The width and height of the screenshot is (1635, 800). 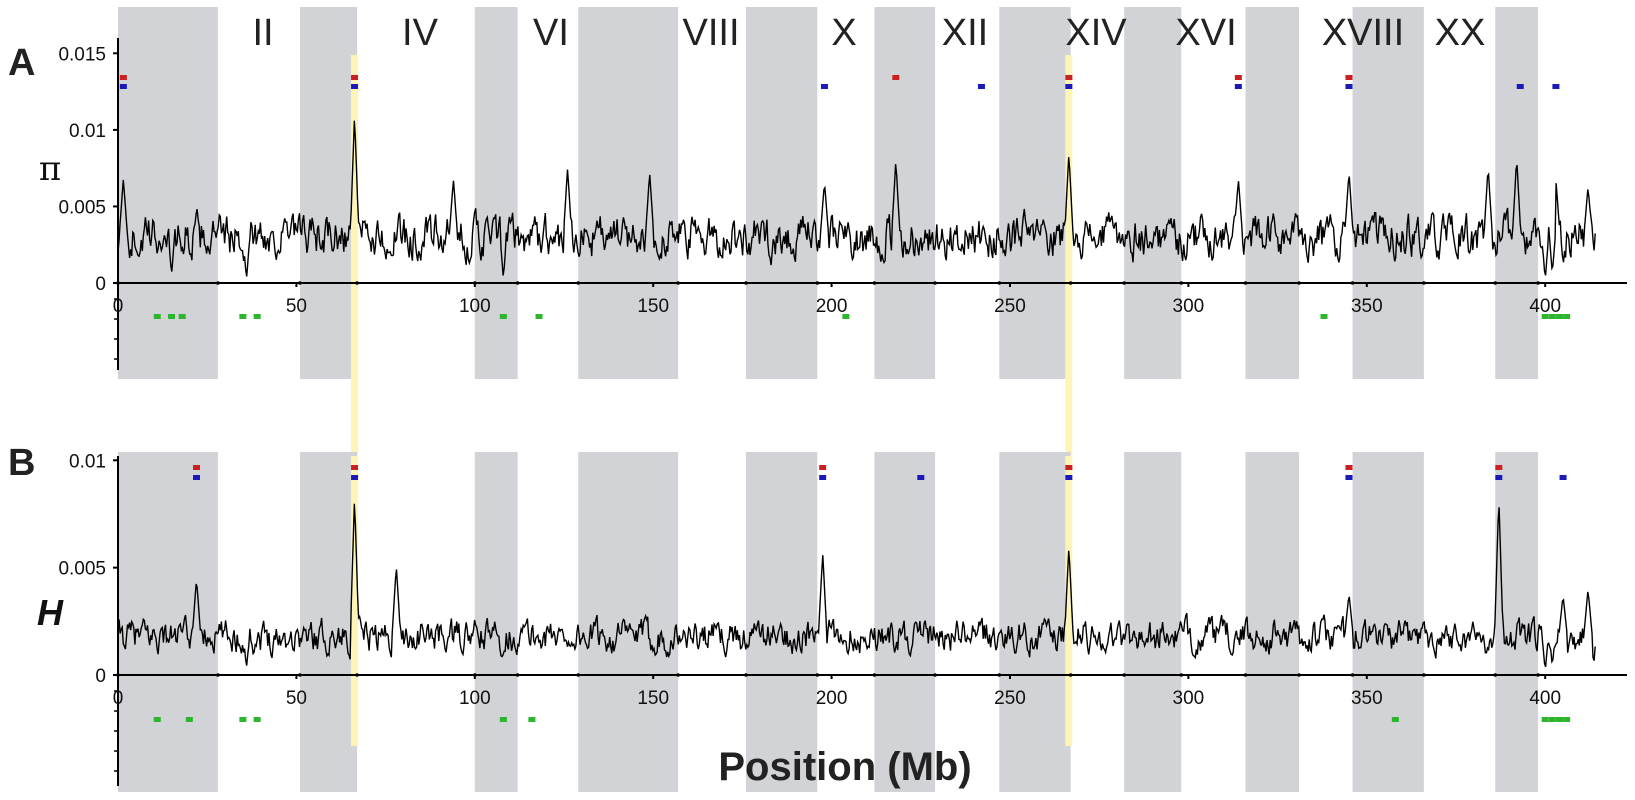 I want to click on chromosome-label: XVI, so click(x=1205, y=33).